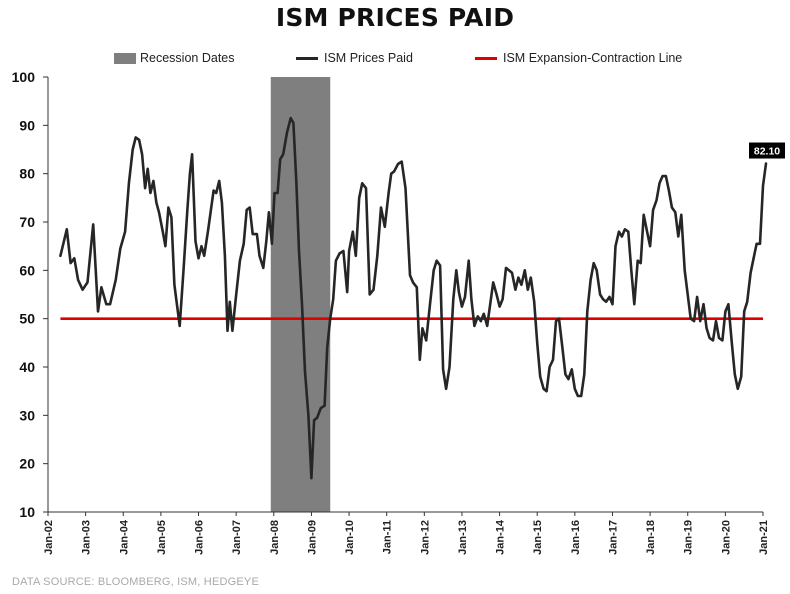 Image resolution: width=790 pixels, height=594 pixels. I want to click on last-value-box, so click(767, 150).